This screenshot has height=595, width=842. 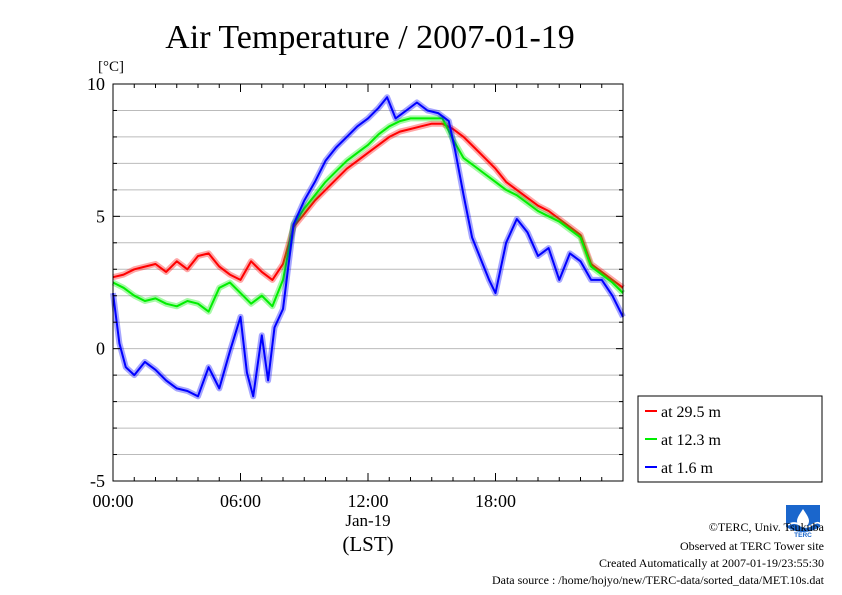 I want to click on x-axis-label: (LST), so click(x=367, y=544).